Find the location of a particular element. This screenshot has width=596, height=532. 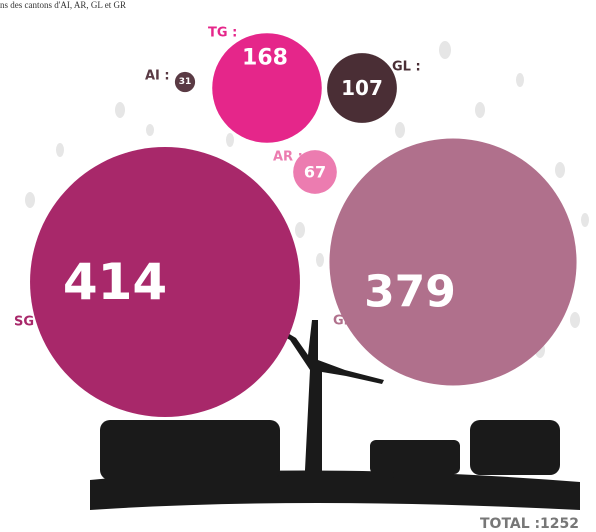

bubble-value: 414 is located at coordinates (115, 282).